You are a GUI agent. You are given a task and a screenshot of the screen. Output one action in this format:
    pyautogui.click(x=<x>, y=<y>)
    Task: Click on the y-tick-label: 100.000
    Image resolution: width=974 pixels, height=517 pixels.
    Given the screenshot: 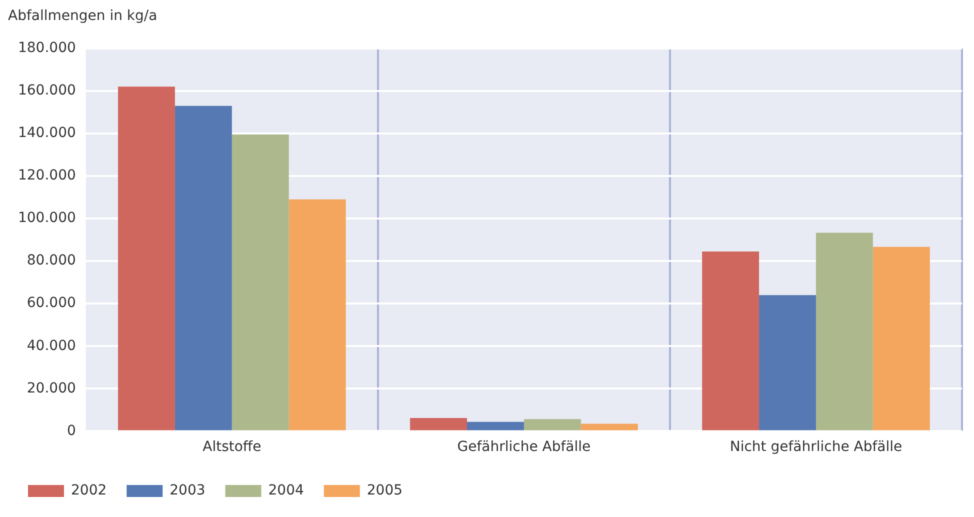 What is the action you would take?
    pyautogui.click(x=47, y=218)
    